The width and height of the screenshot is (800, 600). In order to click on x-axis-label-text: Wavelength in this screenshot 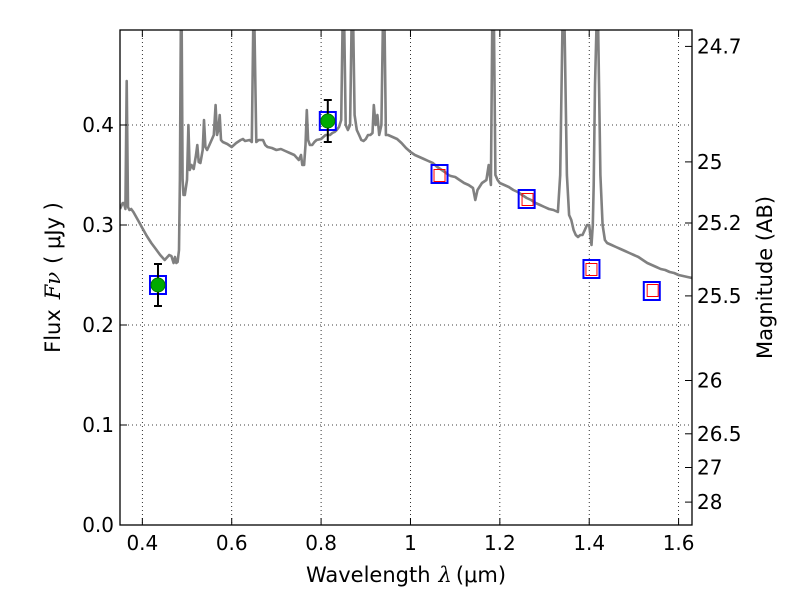, I will do `click(368, 575)`.